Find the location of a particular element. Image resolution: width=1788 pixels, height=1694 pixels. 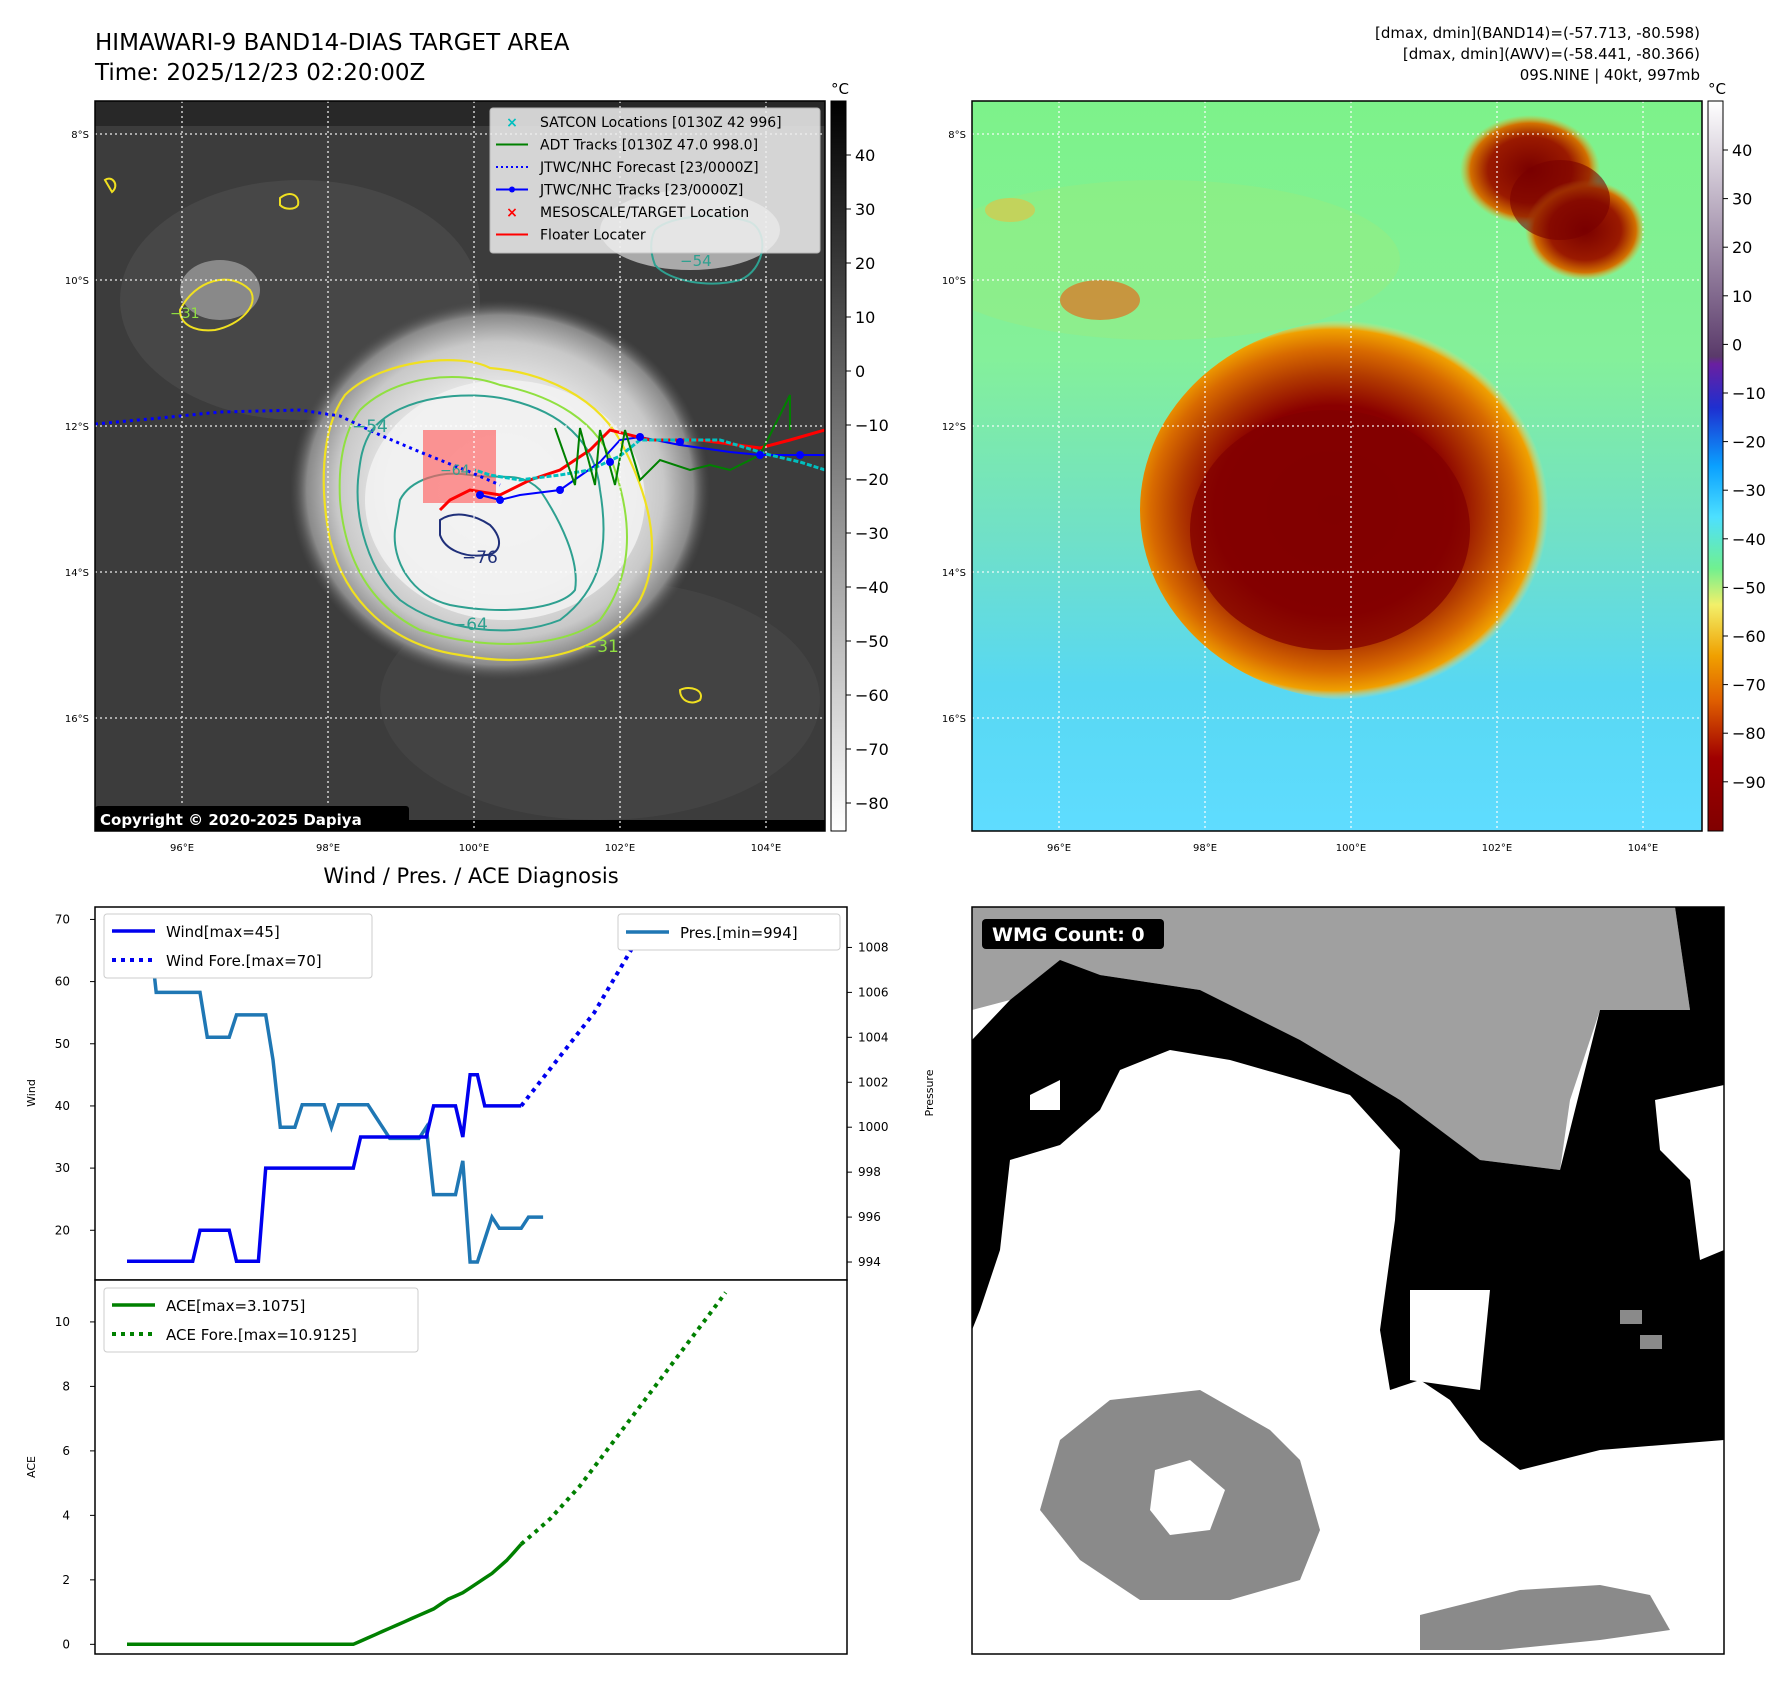

wind-axis-ticks: 70 60 50 40 30 20 is located at coordinates (75, 1074).